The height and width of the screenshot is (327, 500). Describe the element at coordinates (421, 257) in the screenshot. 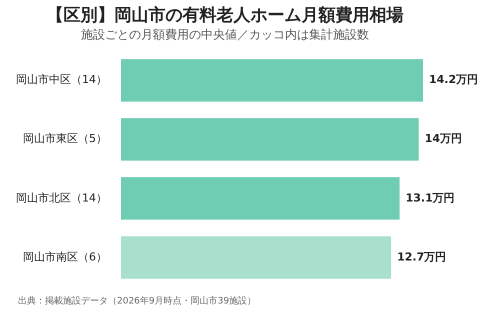

I see `data-label: 12.7万円` at that location.